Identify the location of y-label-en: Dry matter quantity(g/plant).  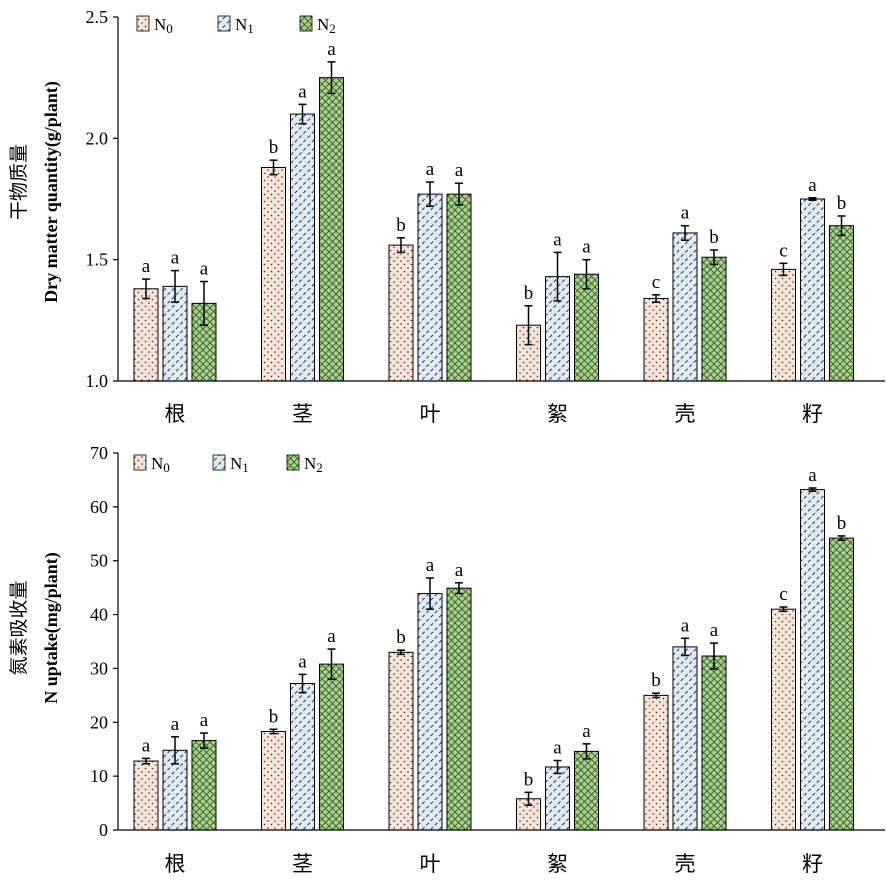
(51, 192).